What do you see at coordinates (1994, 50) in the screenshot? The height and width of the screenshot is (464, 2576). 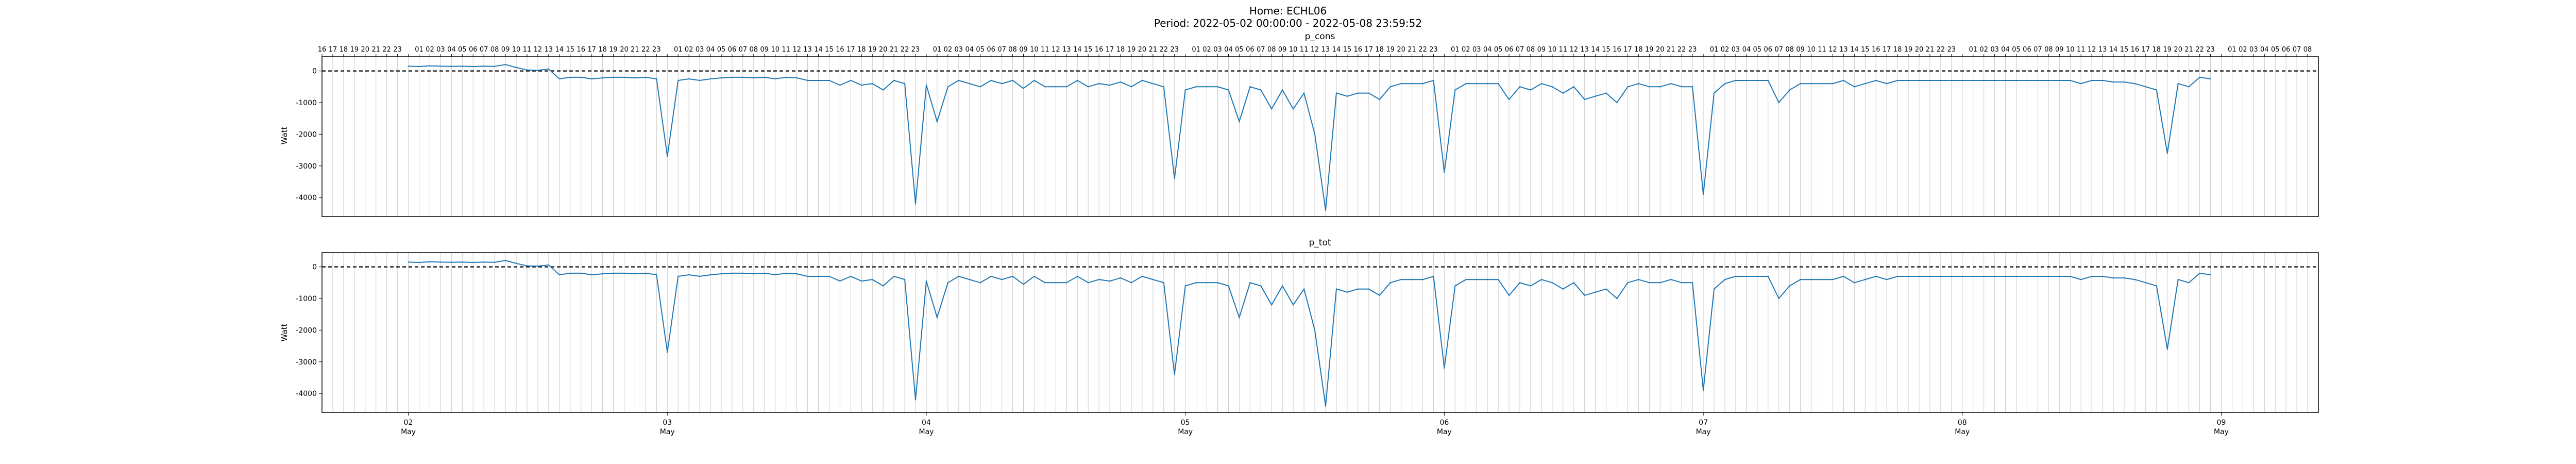 I see `p-cons-top-tick-label: 03` at bounding box center [1994, 50].